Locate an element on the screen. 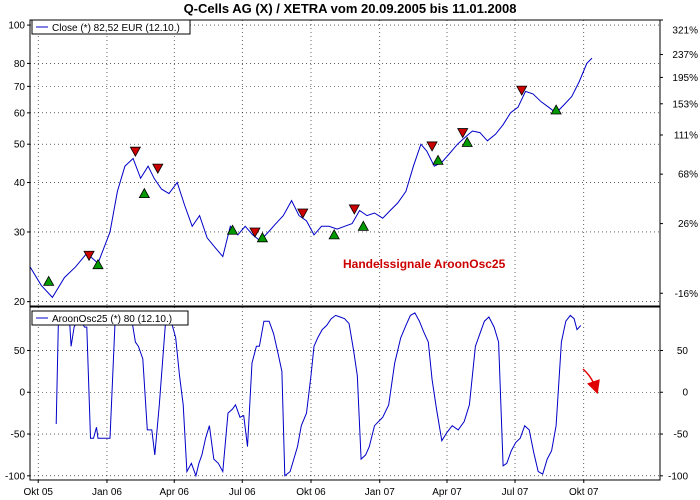 The width and height of the screenshot is (700, 500). price-right-tick-label: 153% is located at coordinates (685, 104).